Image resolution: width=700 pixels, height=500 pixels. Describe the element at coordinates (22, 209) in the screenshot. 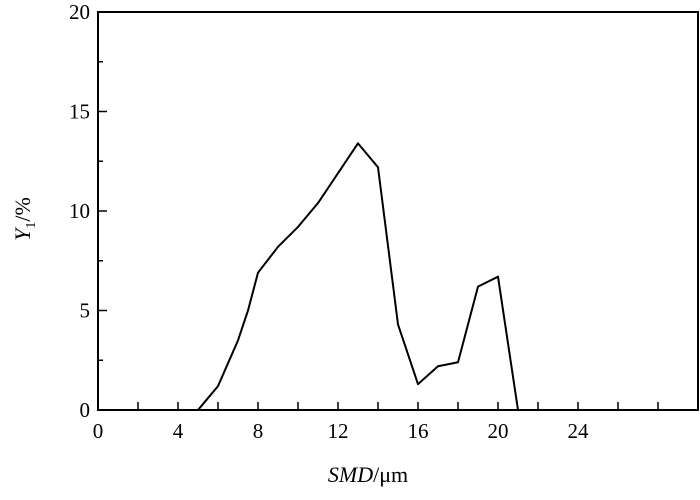

I see `y-axis-title-unit: /%` at that location.